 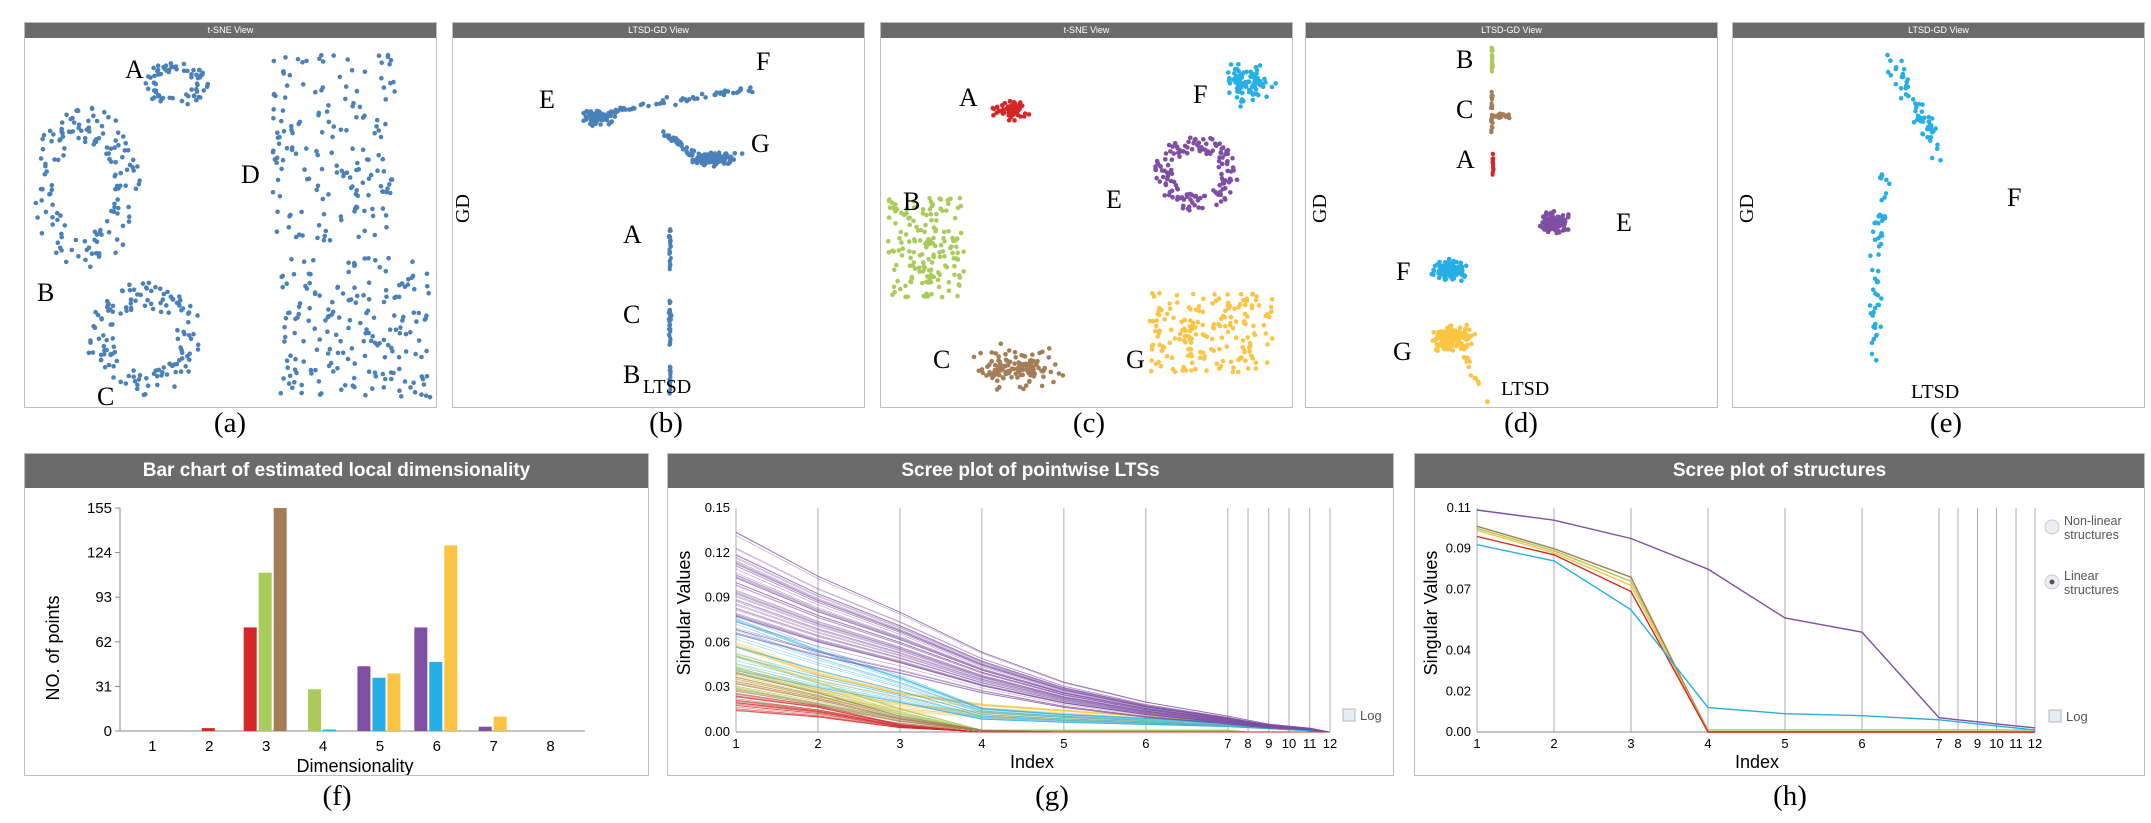 What do you see at coordinates (658, 222) in the screenshot?
I see `panel-b-scatter: GD LTSD E F G A C B` at bounding box center [658, 222].